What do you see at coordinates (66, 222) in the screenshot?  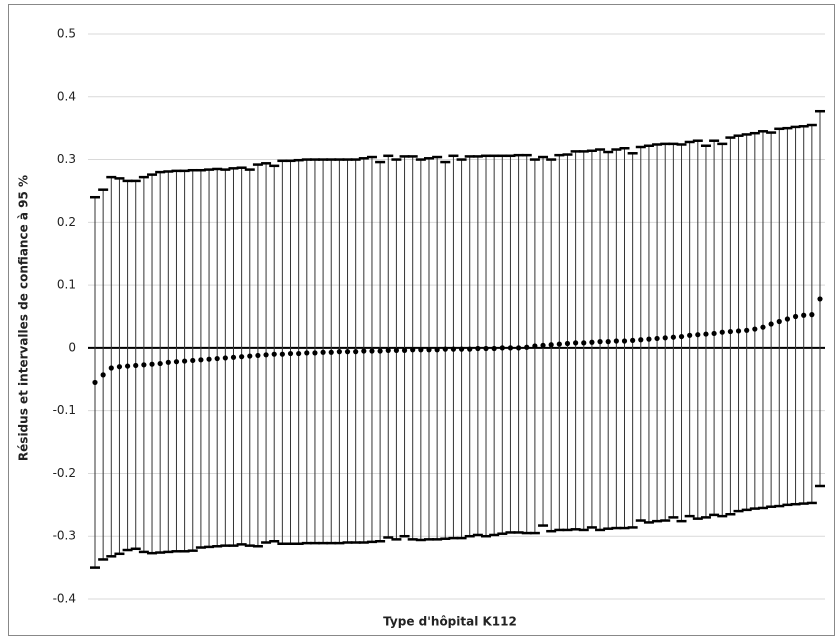 I see `y-tick-label: 0.2` at bounding box center [66, 222].